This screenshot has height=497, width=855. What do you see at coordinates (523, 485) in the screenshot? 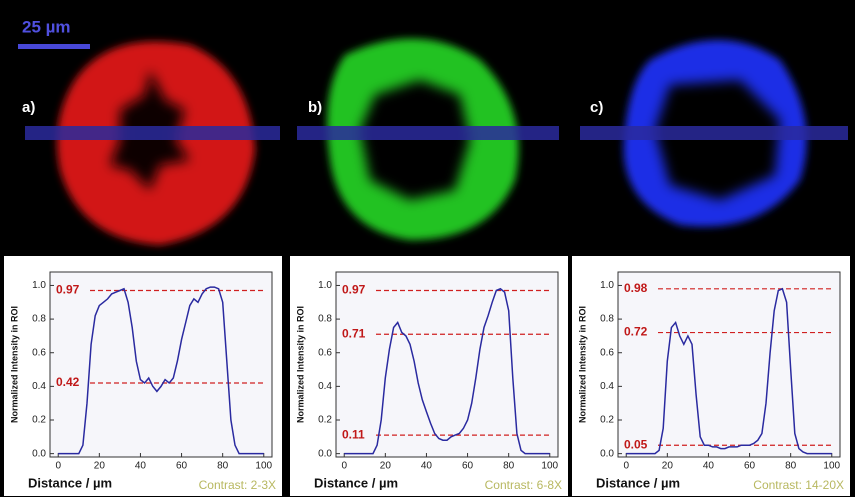
I see `contrast-label: Contrast: 6-8X` at bounding box center [523, 485].